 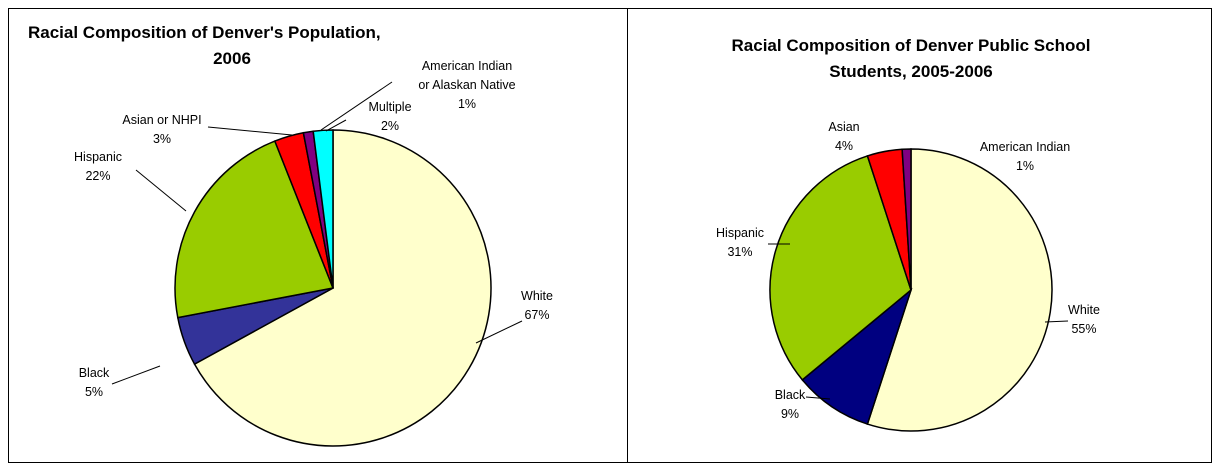 I want to click on slice-percent-black: 5%, so click(x=94, y=392).